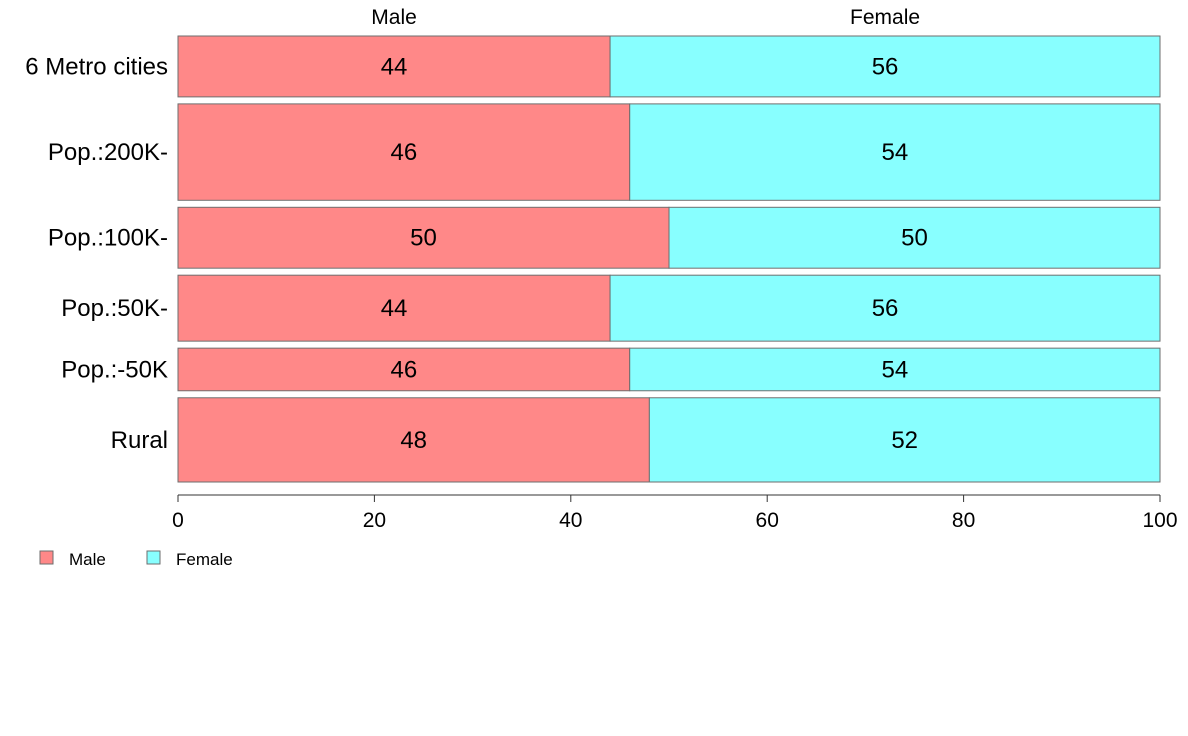 This screenshot has height=736, width=1188. I want to click on x-tick-label: 40, so click(570, 520).